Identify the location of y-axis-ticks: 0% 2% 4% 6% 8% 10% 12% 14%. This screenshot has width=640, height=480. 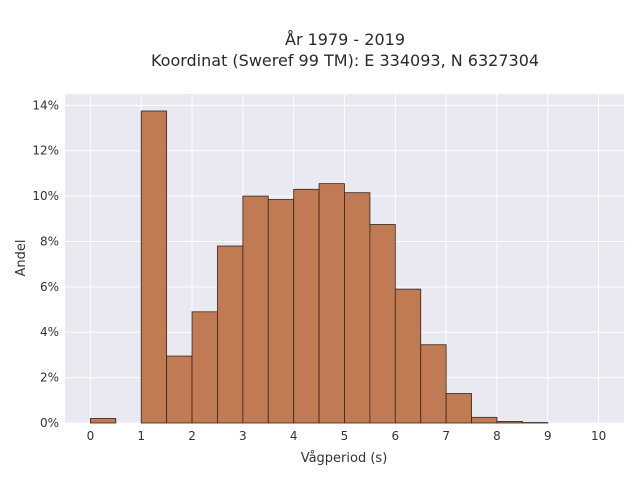
(45, 264).